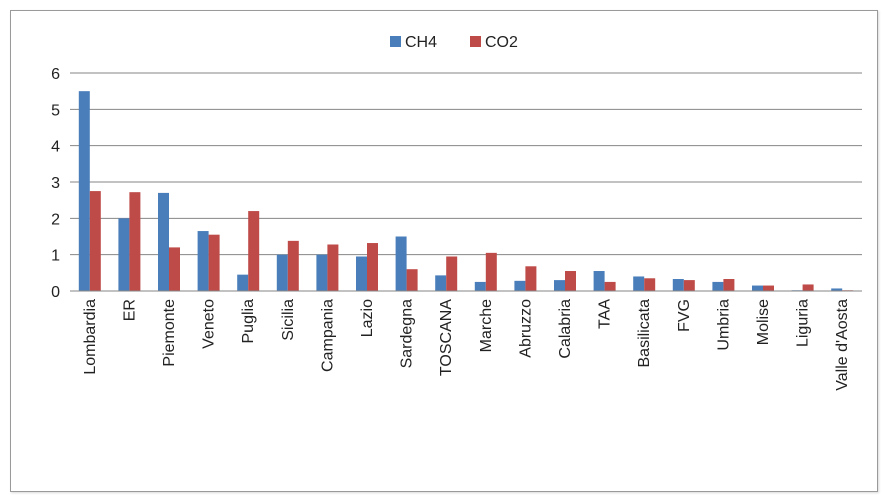 The height and width of the screenshot is (495, 882). I want to click on x-tick-label: Marche, so click(486, 325).